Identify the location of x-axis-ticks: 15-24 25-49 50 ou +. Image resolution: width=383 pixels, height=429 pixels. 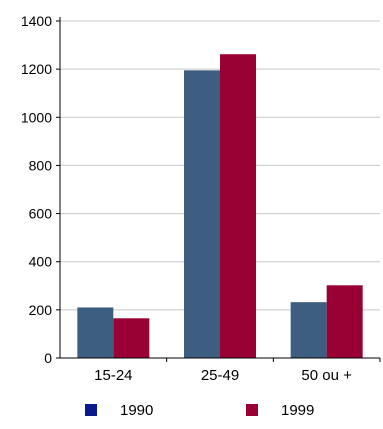
(237, 371).